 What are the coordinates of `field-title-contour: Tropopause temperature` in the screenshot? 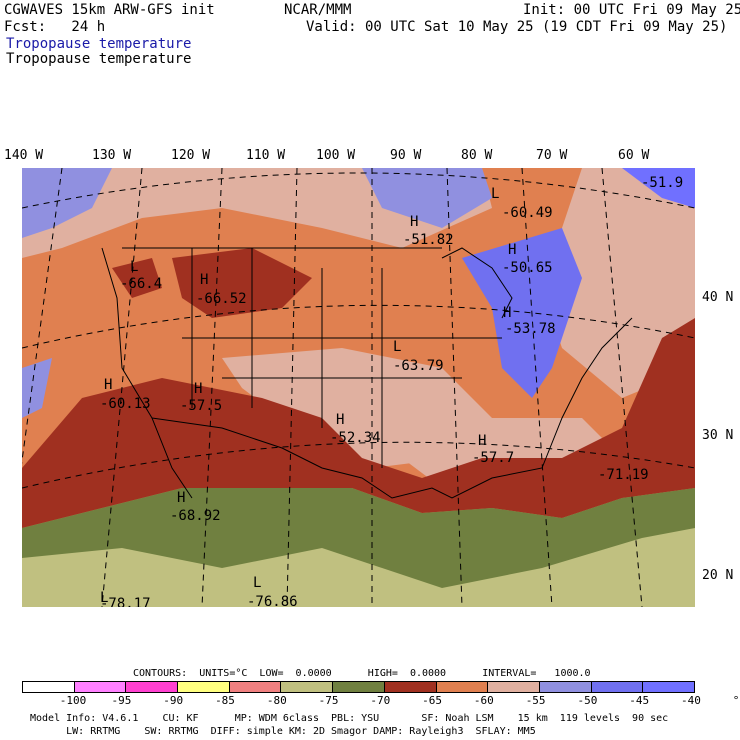 It's located at (99, 59).